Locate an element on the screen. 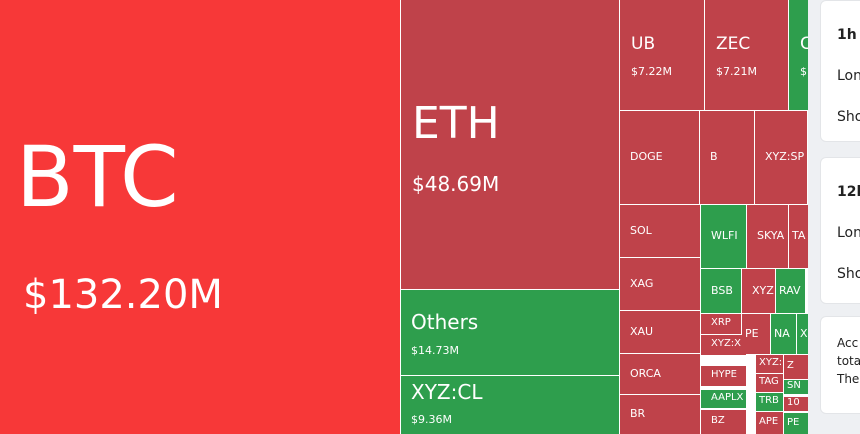  tile-label: TAG is located at coordinates (769, 381).